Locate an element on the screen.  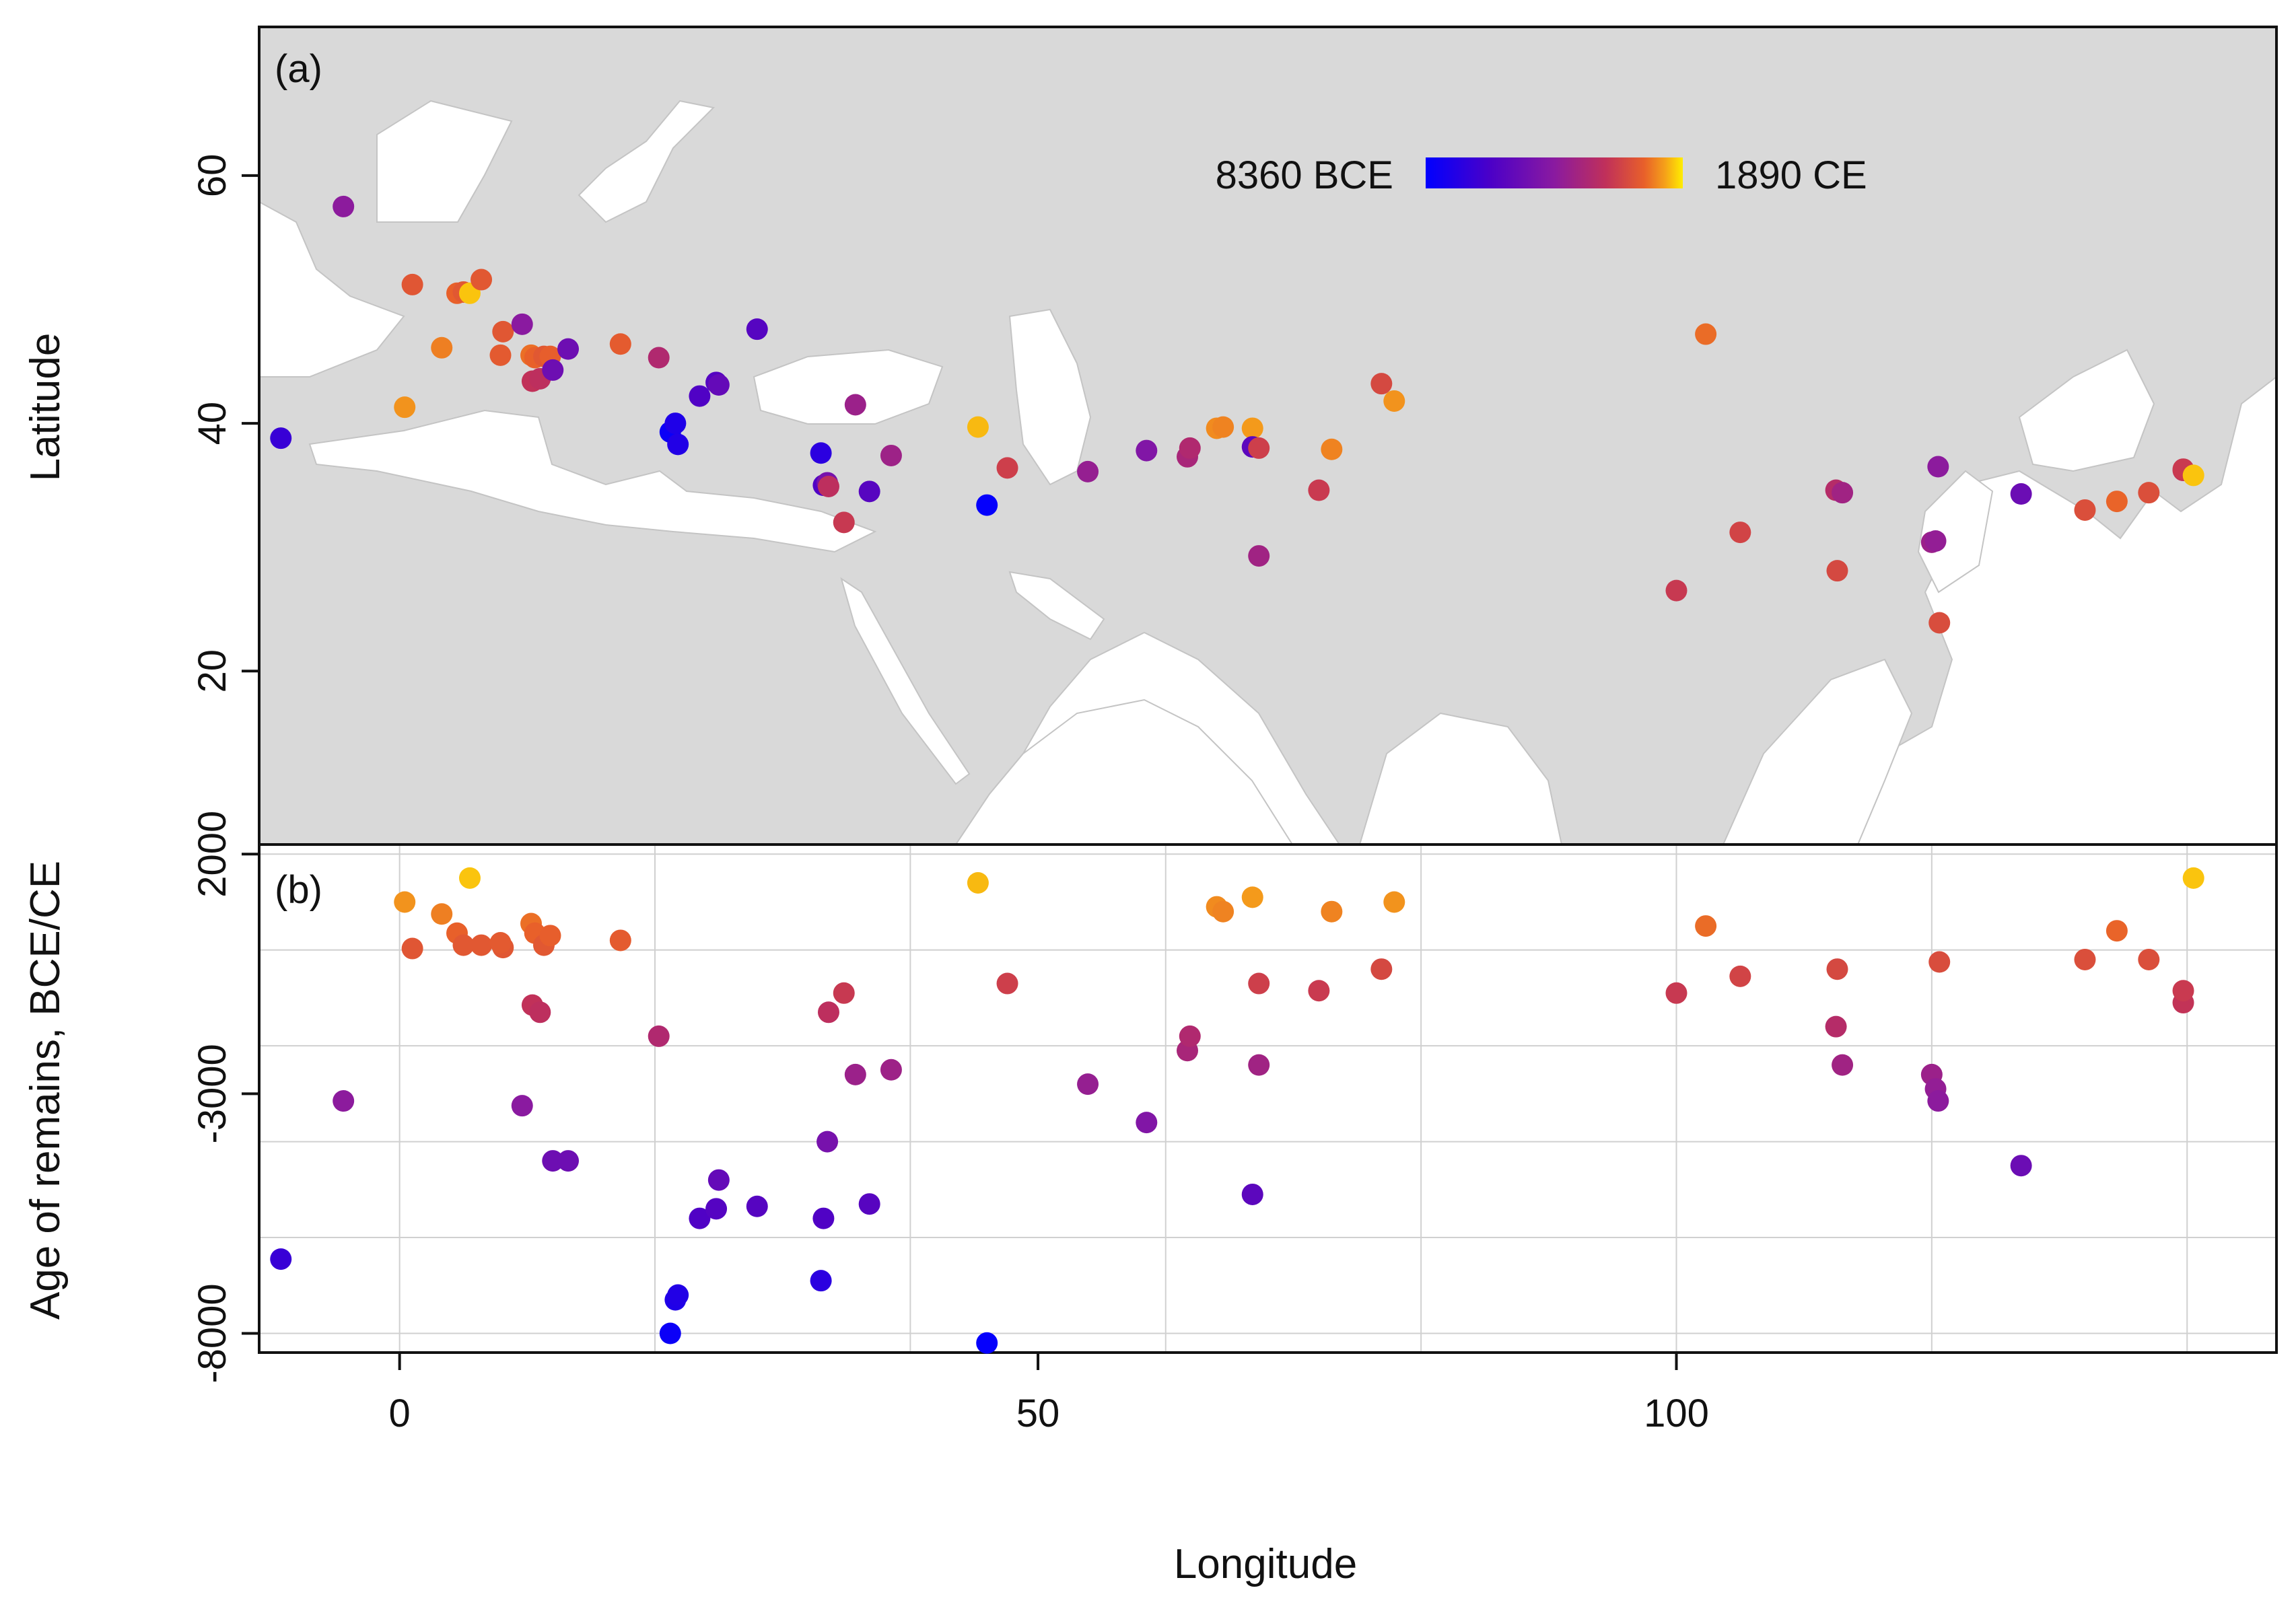
panel-b-ylabel: Age of remains, BCE/CE is located at coordinates (45, 1090).